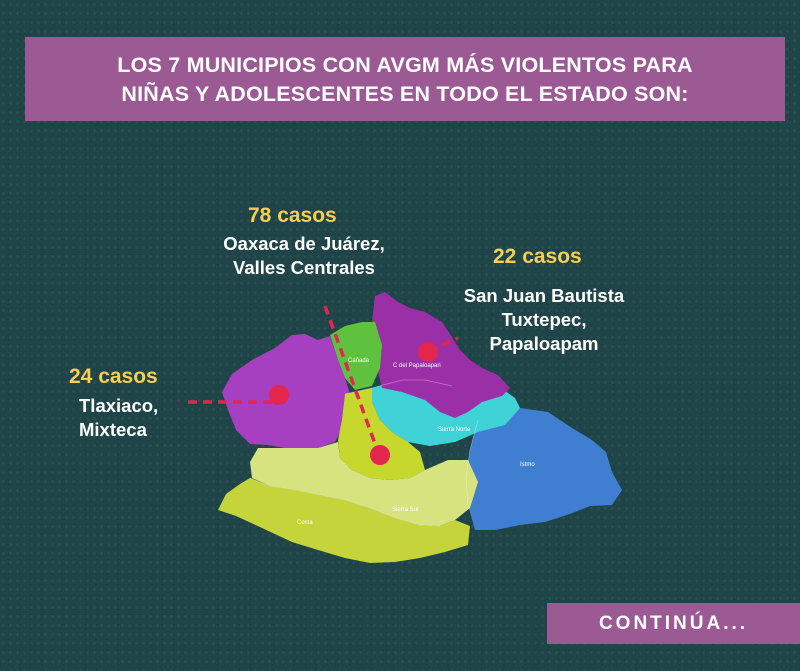 This screenshot has height=671, width=800. What do you see at coordinates (417, 366) in the screenshot?
I see `region-label-papaloapan: C del Papaloapan` at bounding box center [417, 366].